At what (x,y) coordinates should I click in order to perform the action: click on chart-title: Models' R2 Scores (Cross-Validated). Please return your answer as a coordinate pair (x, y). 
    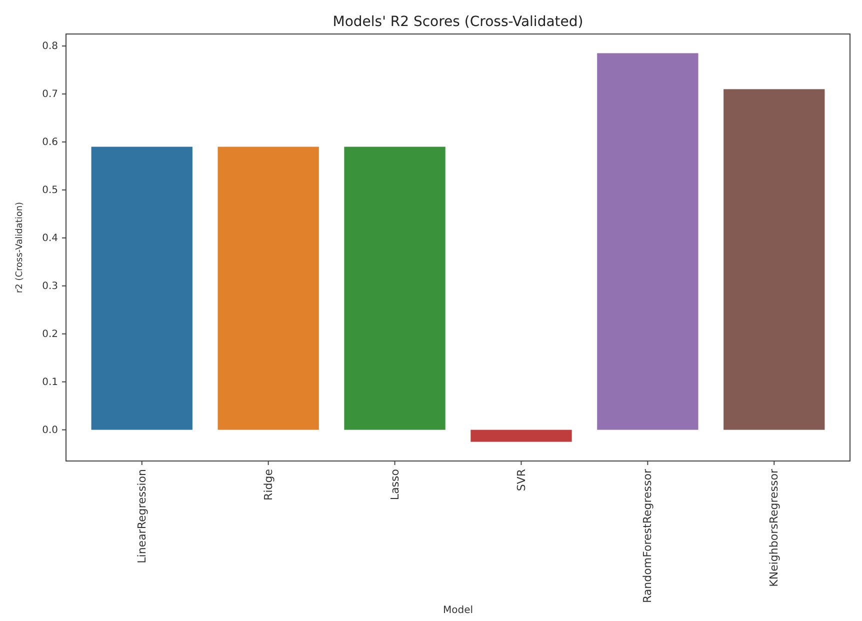
    Looking at the image, I should click on (458, 22).